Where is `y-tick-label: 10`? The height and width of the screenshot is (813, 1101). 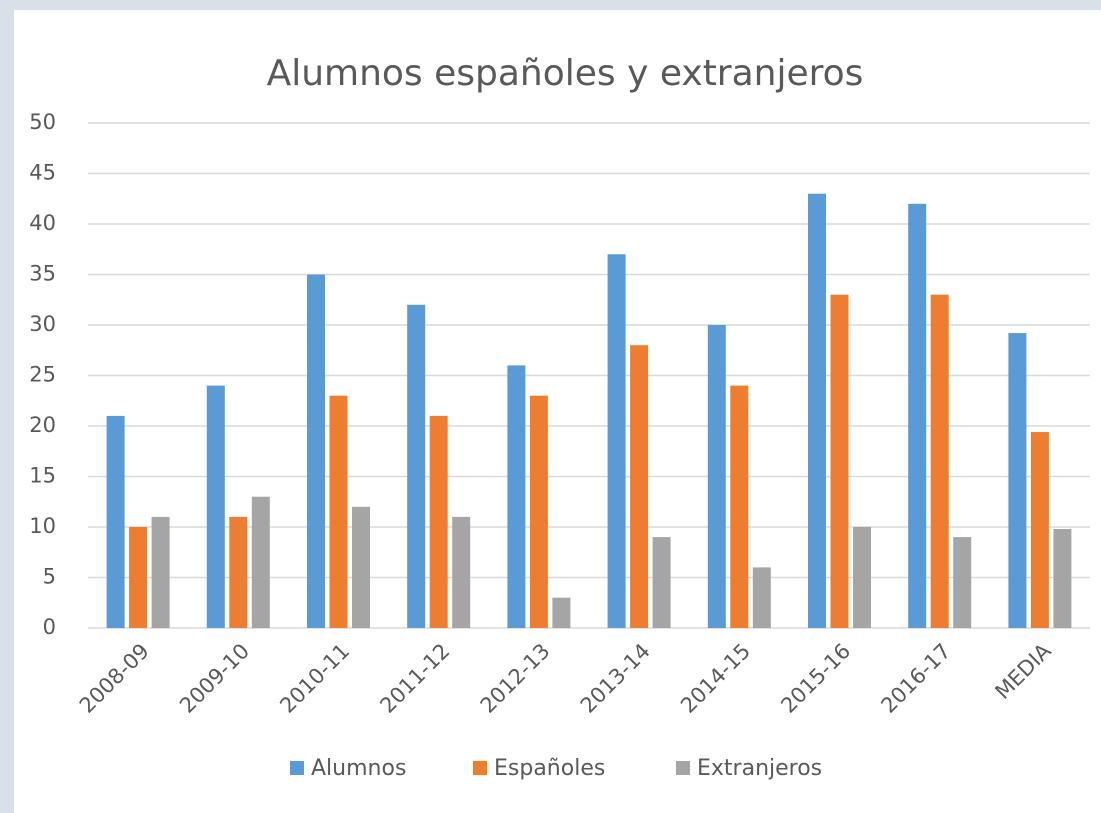 y-tick-label: 10 is located at coordinates (42, 526).